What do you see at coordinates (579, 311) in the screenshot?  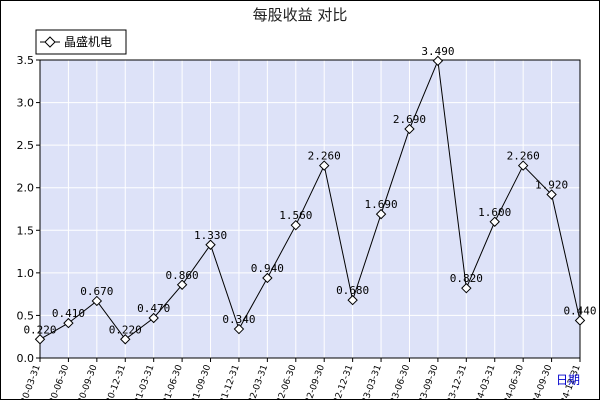 I see `data-label: 0.440` at bounding box center [579, 311].